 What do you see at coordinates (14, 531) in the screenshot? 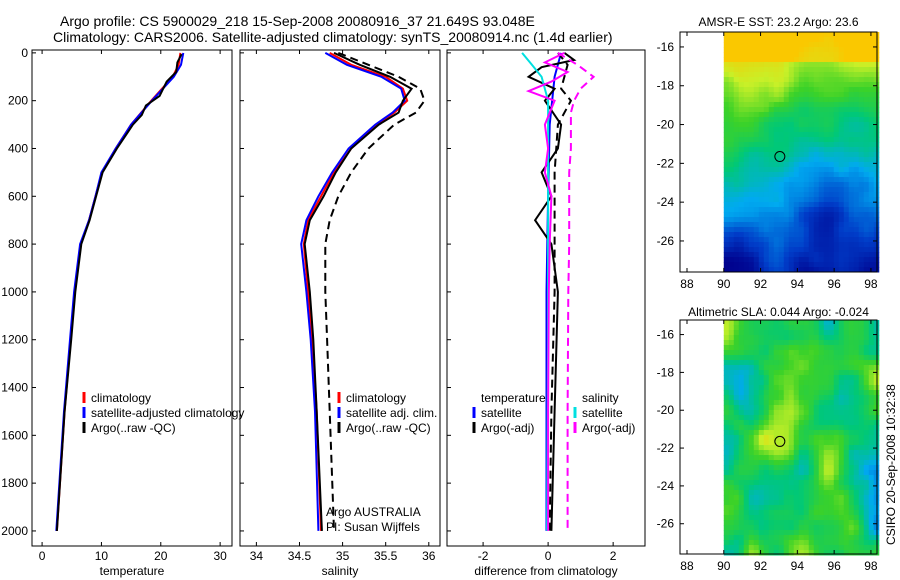
I see `y-tick-label: 2000` at bounding box center [14, 531].